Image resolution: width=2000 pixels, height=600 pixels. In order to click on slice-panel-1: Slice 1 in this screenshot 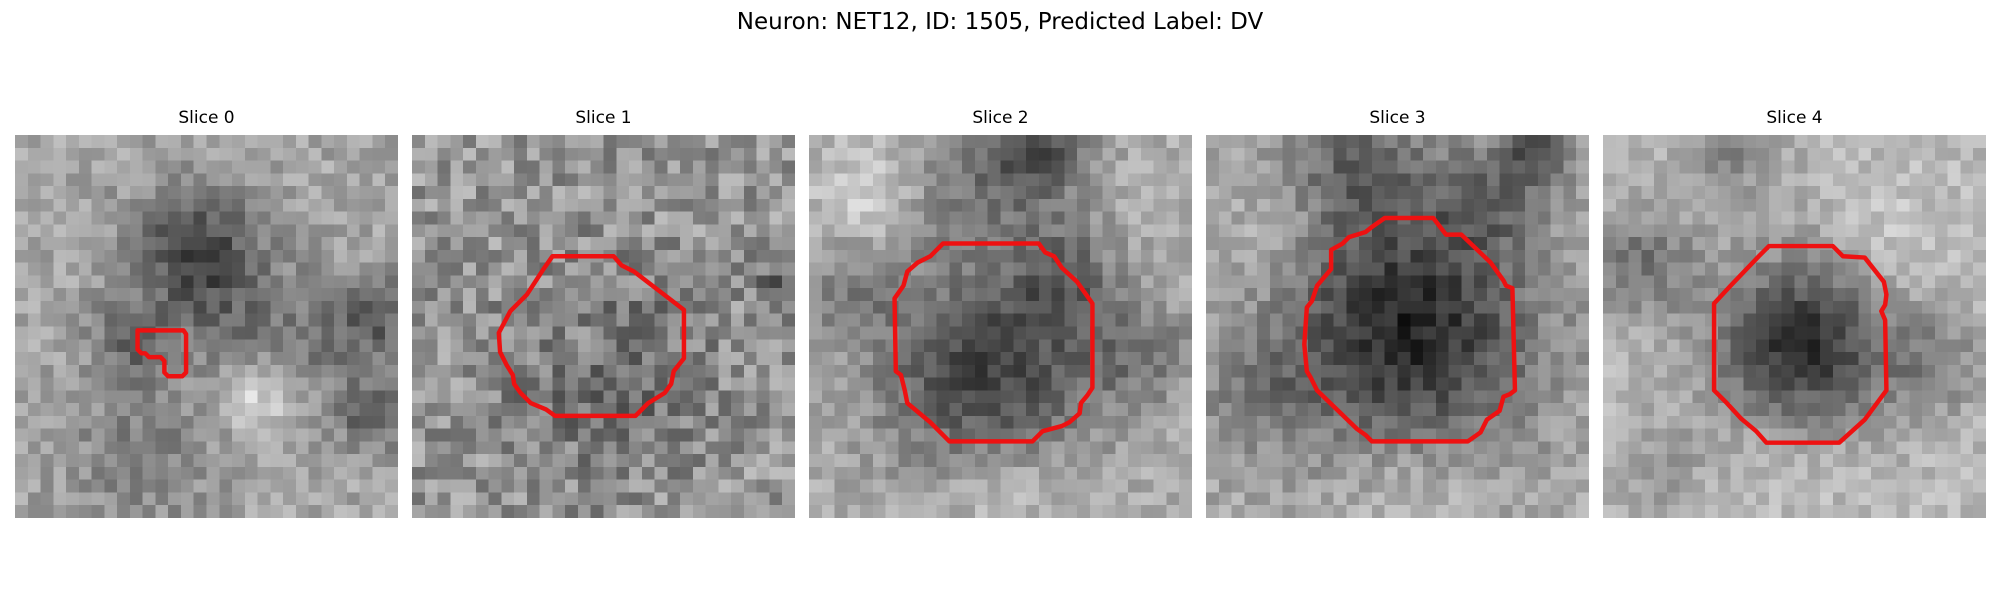, I will do `click(603, 313)`.